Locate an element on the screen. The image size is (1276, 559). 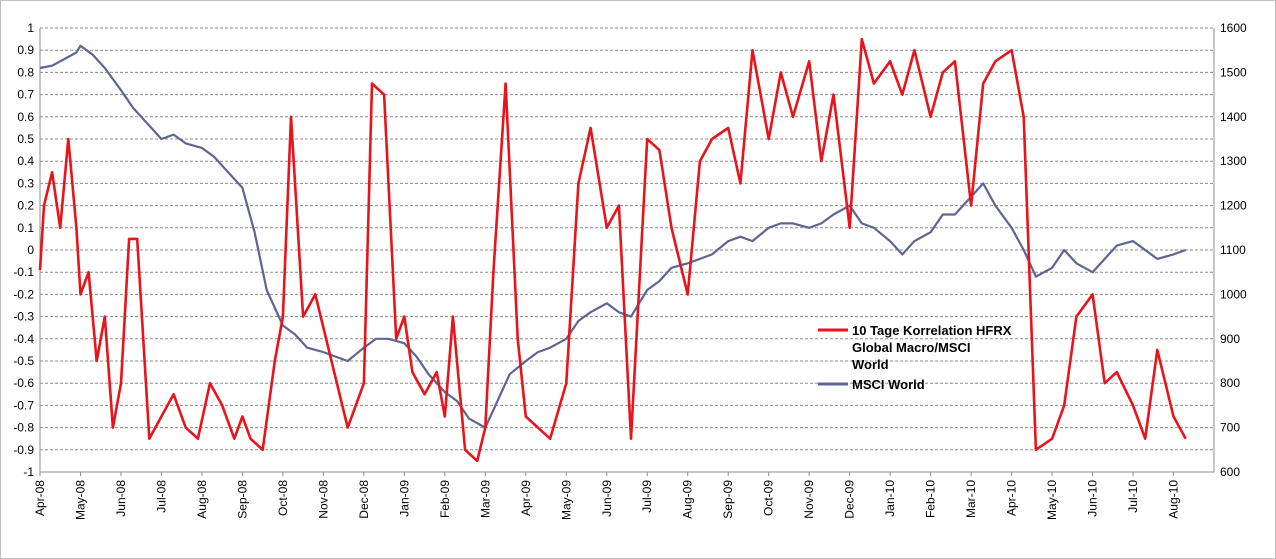
x-tick-label: May-09 is located at coordinates (566, 500).